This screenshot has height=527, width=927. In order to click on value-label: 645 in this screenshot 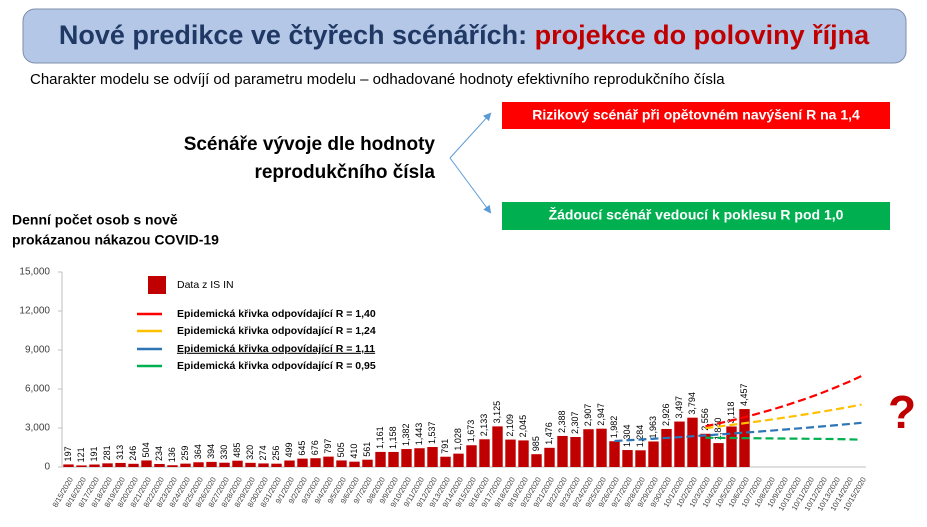, I will do `click(302, 448)`.